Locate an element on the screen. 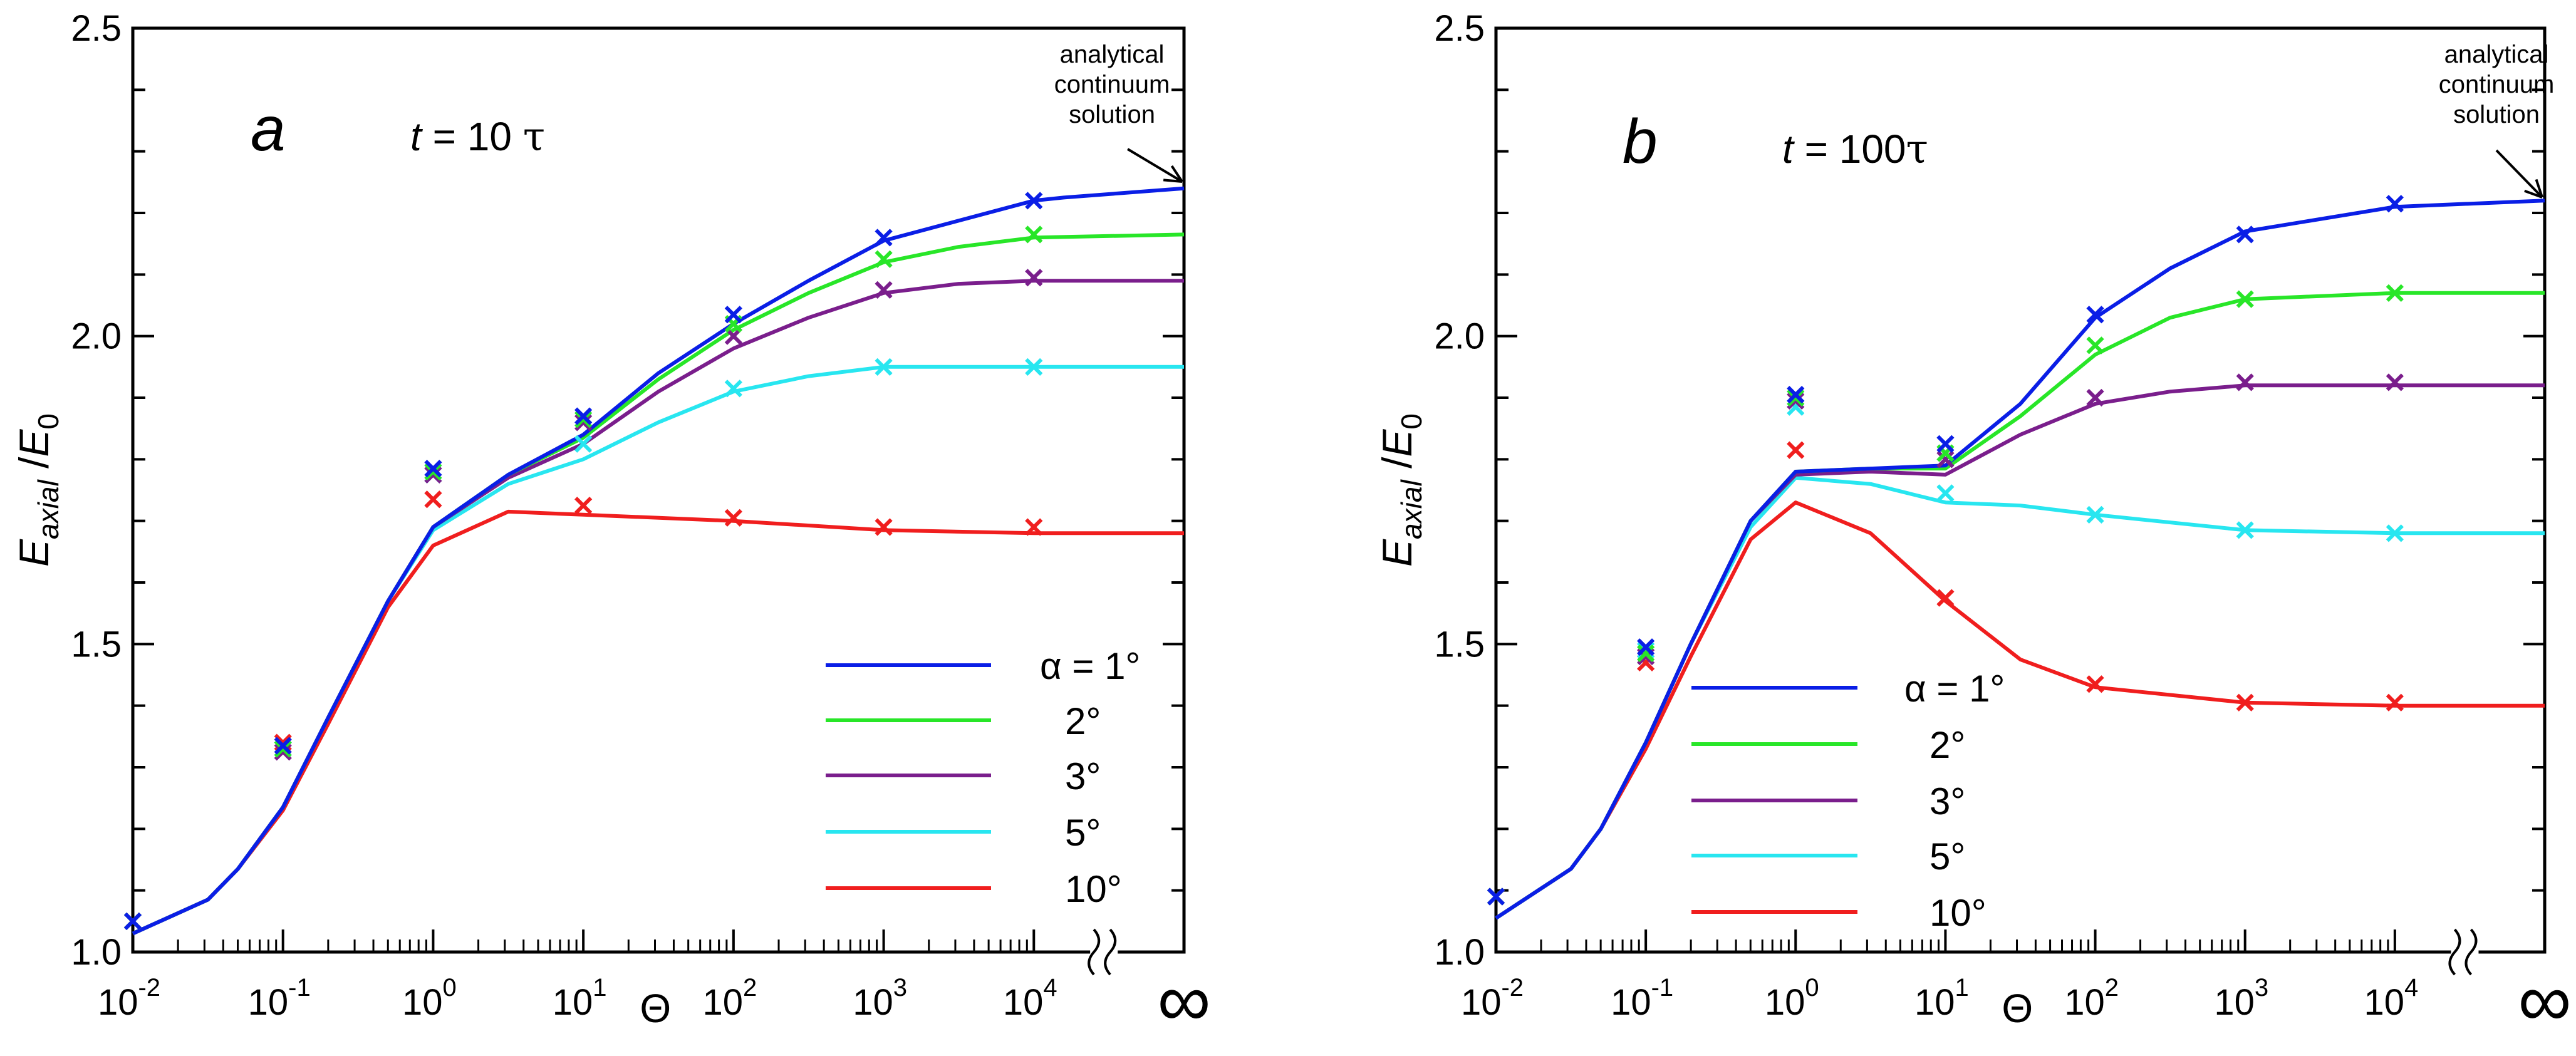  annotation-line: analytical is located at coordinates (1112, 54).